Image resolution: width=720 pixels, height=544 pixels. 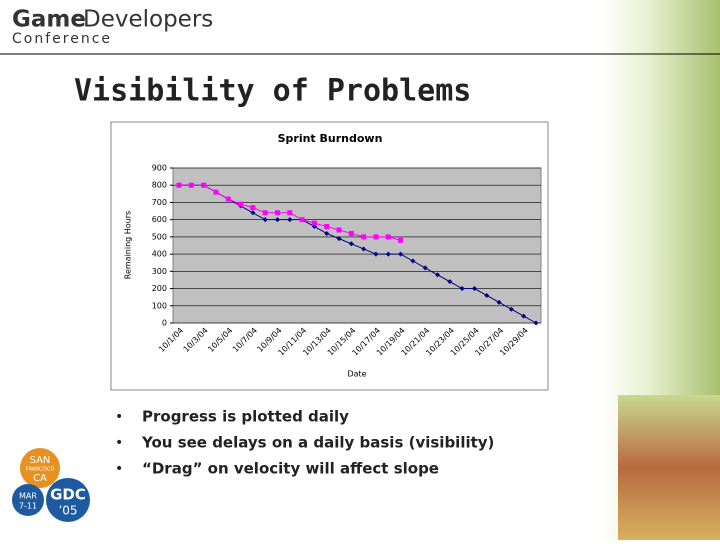 I want to click on y-tick-label: 400, so click(x=159, y=254).